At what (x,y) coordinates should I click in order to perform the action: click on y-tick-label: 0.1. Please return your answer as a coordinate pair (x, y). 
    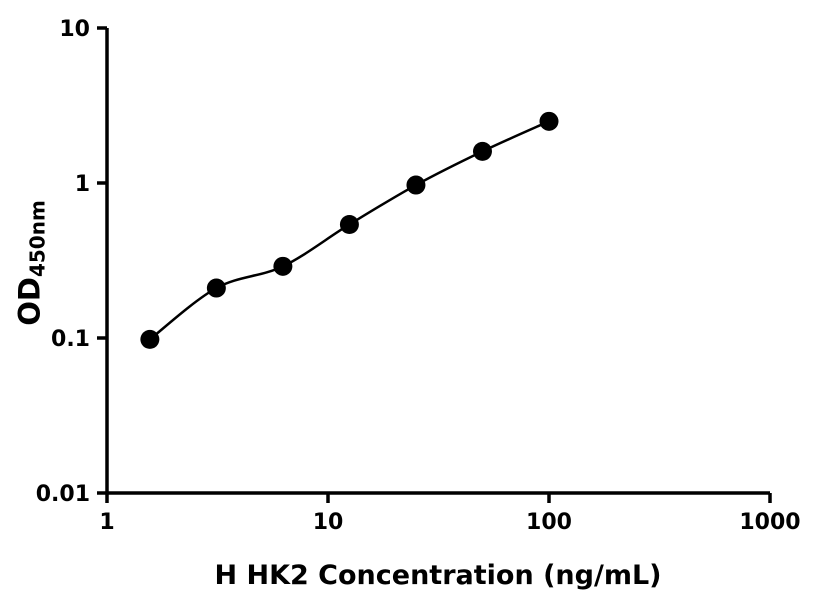
    Looking at the image, I should click on (70, 339).